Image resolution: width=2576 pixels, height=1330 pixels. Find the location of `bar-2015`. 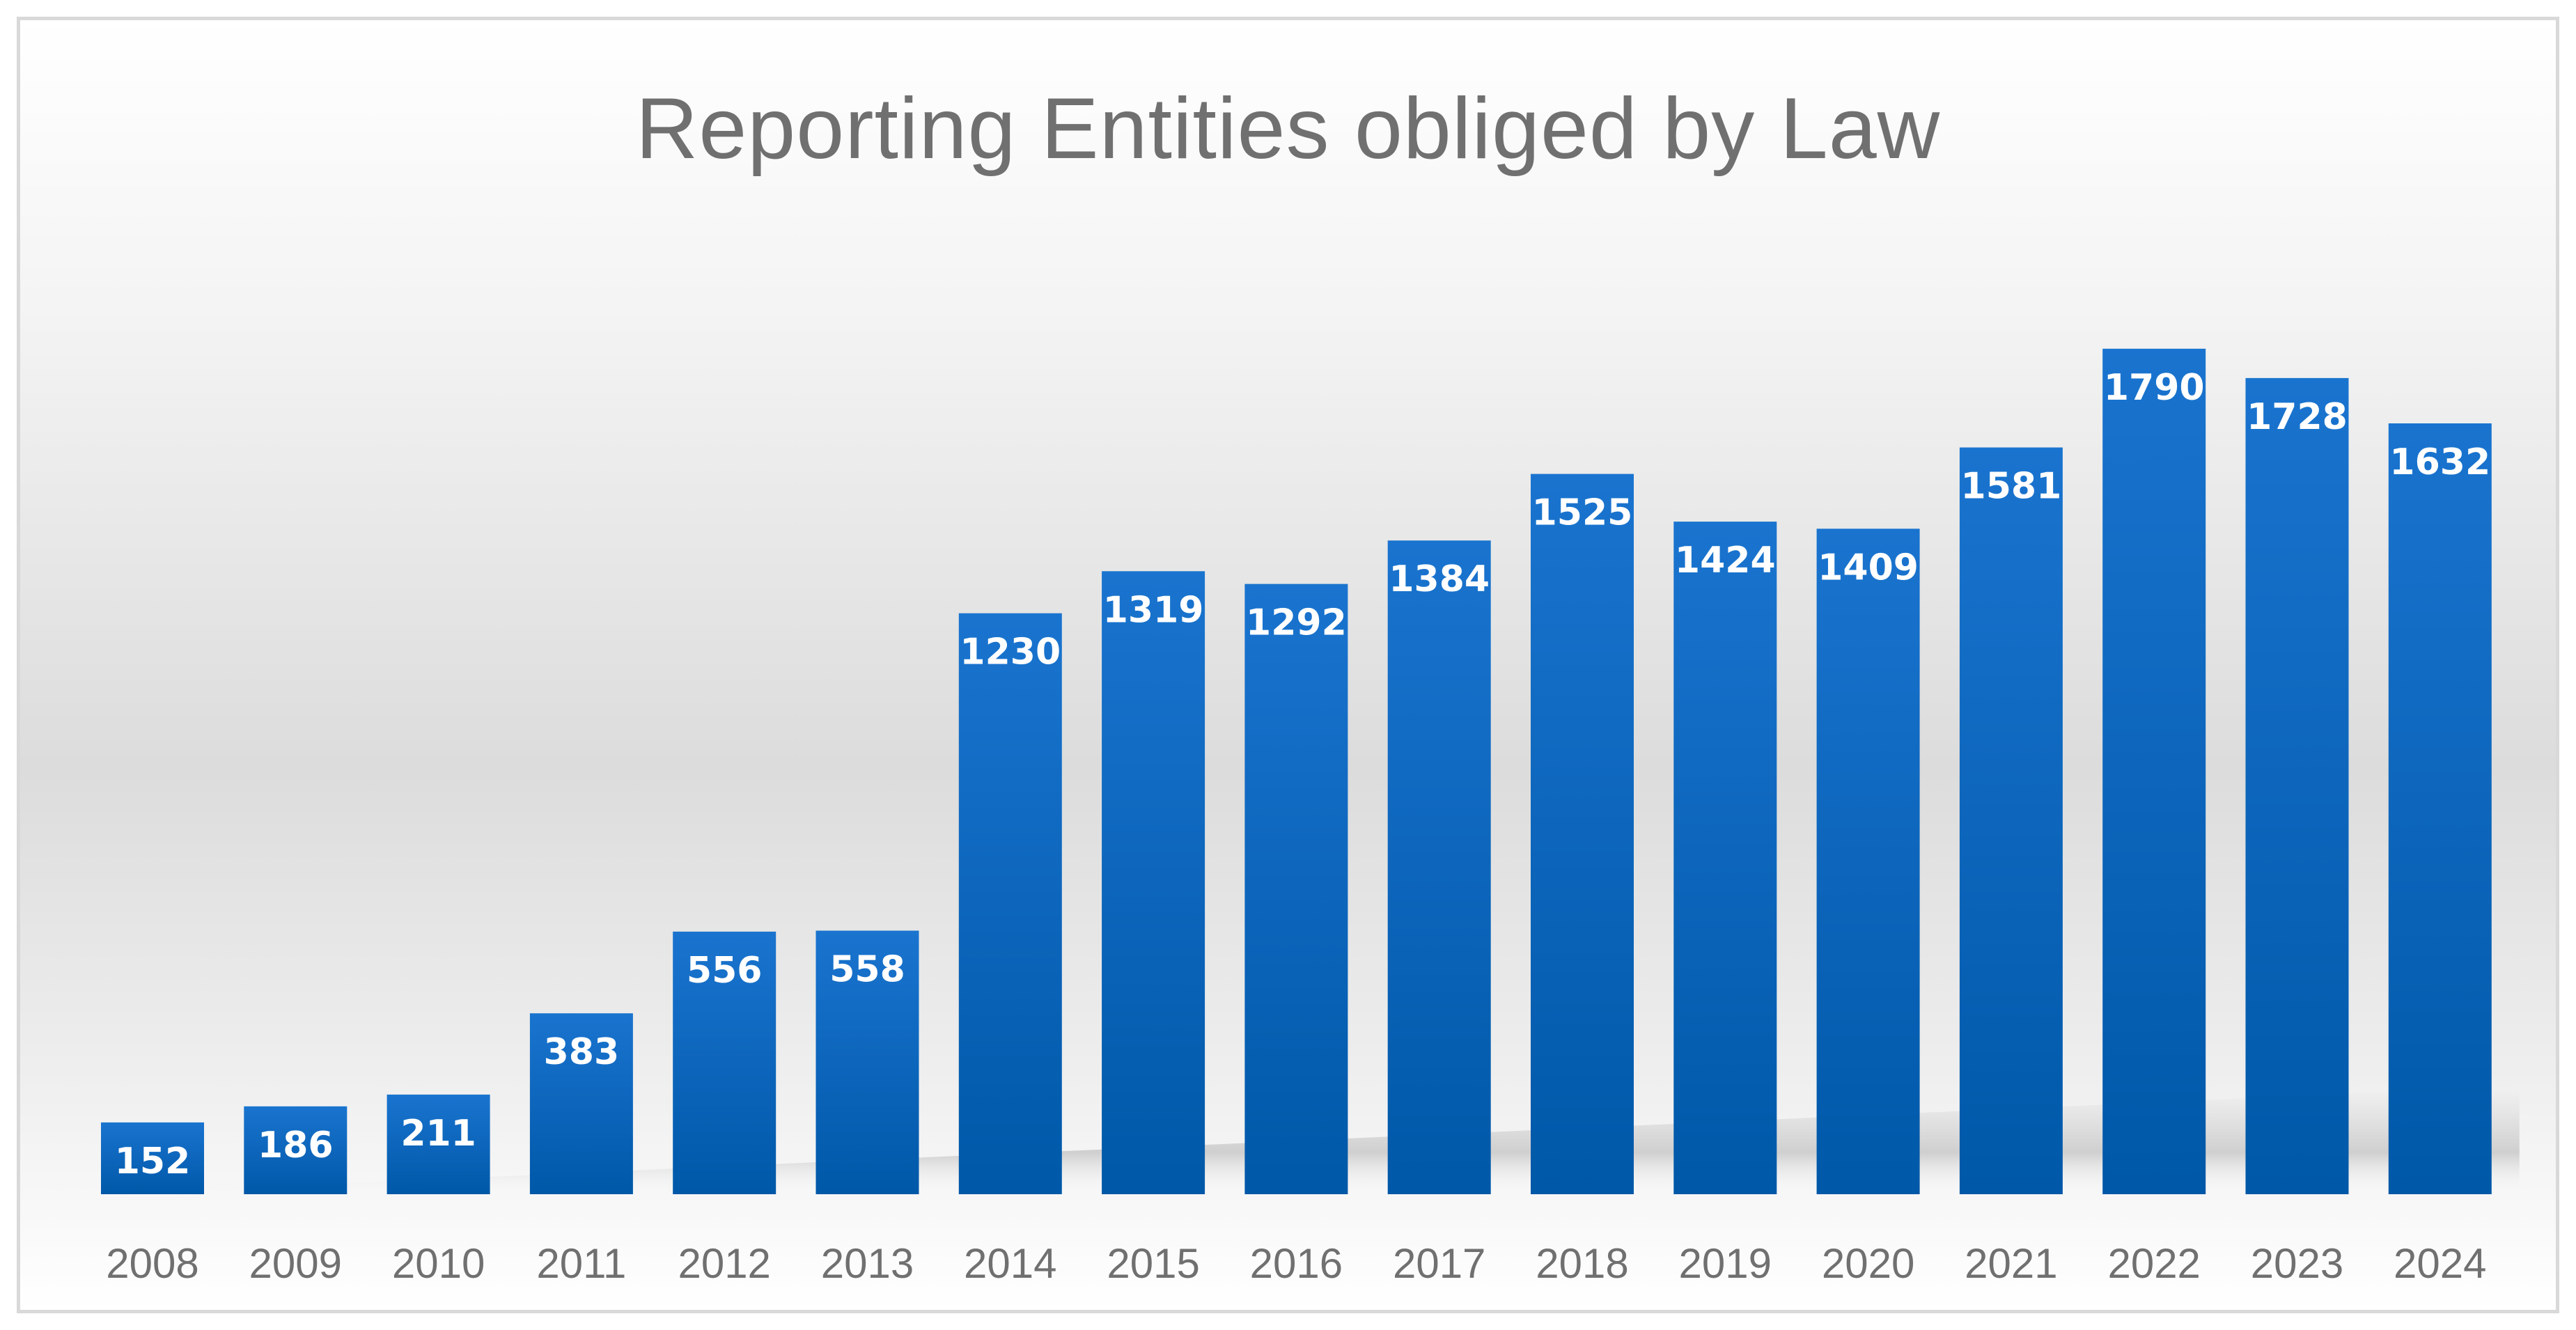

bar-2015 is located at coordinates (1153, 883).